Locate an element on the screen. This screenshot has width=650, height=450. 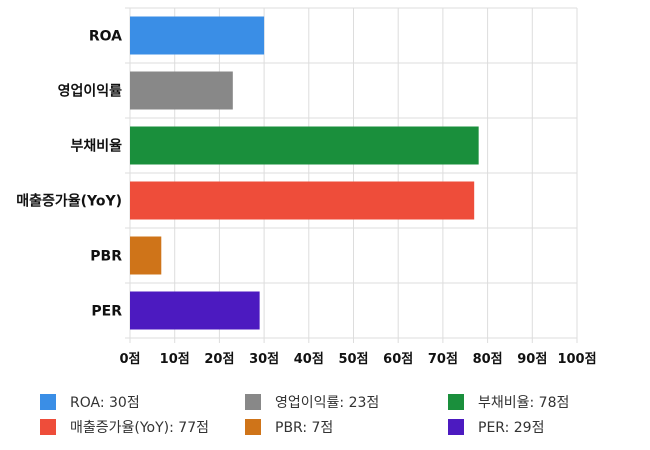
legend-swatch-per is located at coordinates (456, 427).